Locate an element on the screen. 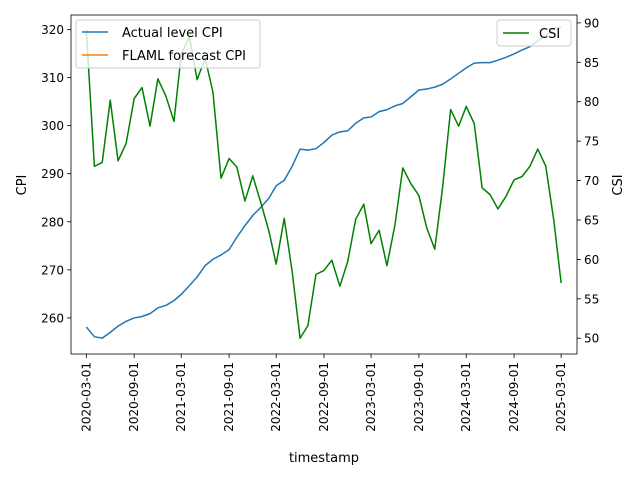 The height and width of the screenshot is (480, 640). right-y-tick-label: 80 is located at coordinates (591, 102).